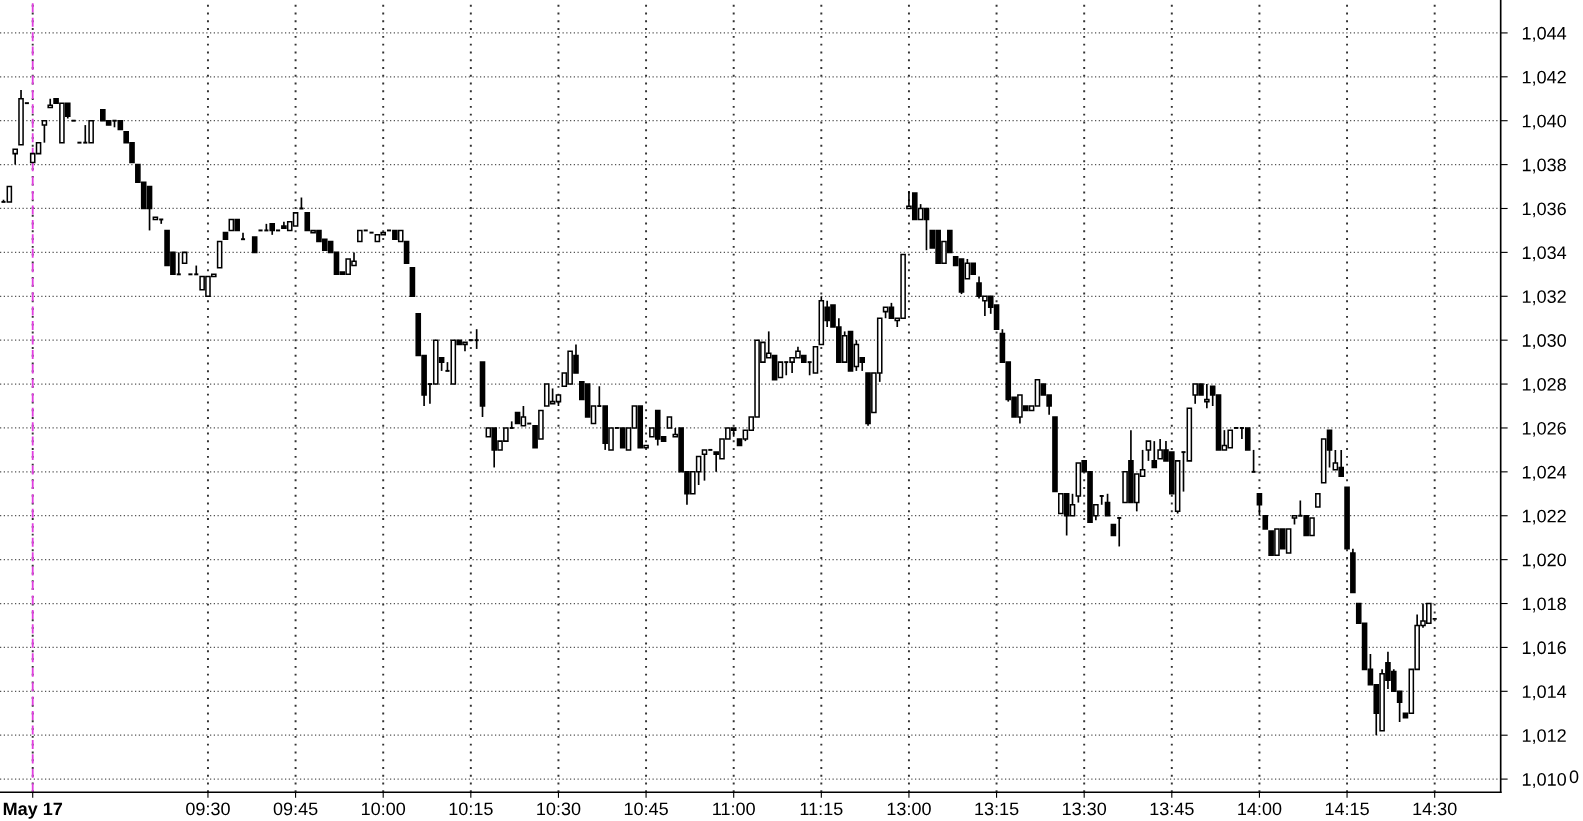  I want to click on y-tick-label: 1,028, so click(1544, 385).